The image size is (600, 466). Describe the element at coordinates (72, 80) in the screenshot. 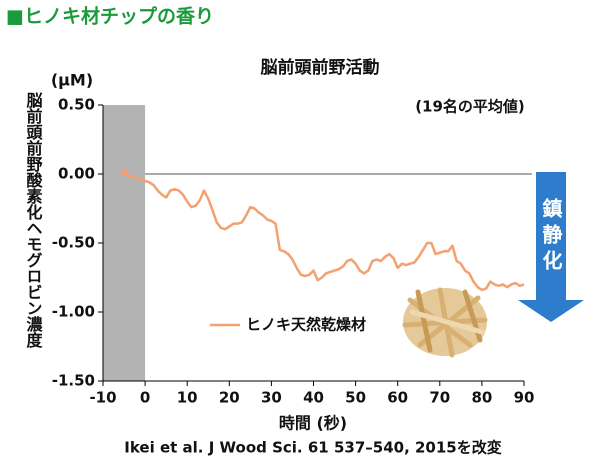

I see `unit-label: (μM)` at that location.